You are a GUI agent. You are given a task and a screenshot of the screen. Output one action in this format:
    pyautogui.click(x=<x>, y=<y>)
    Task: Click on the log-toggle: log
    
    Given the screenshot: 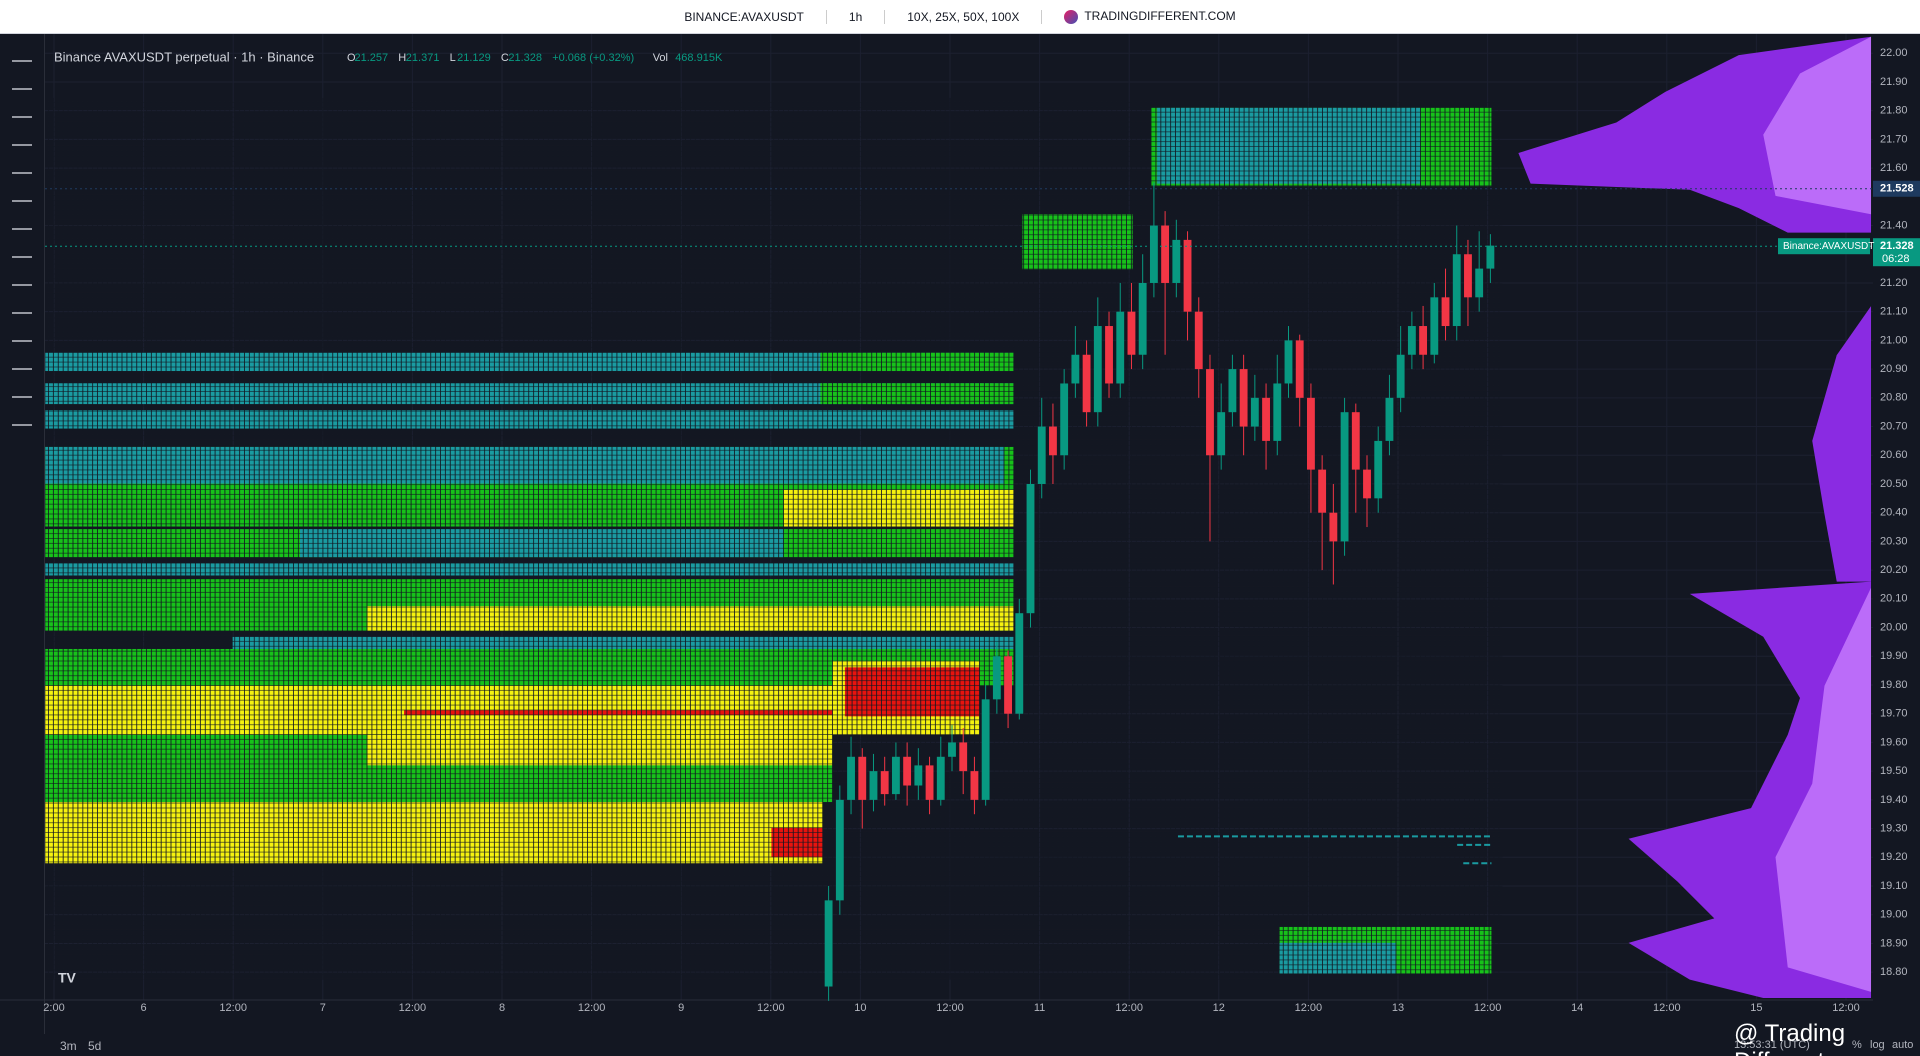 What is the action you would take?
    pyautogui.click(x=1877, y=1045)
    